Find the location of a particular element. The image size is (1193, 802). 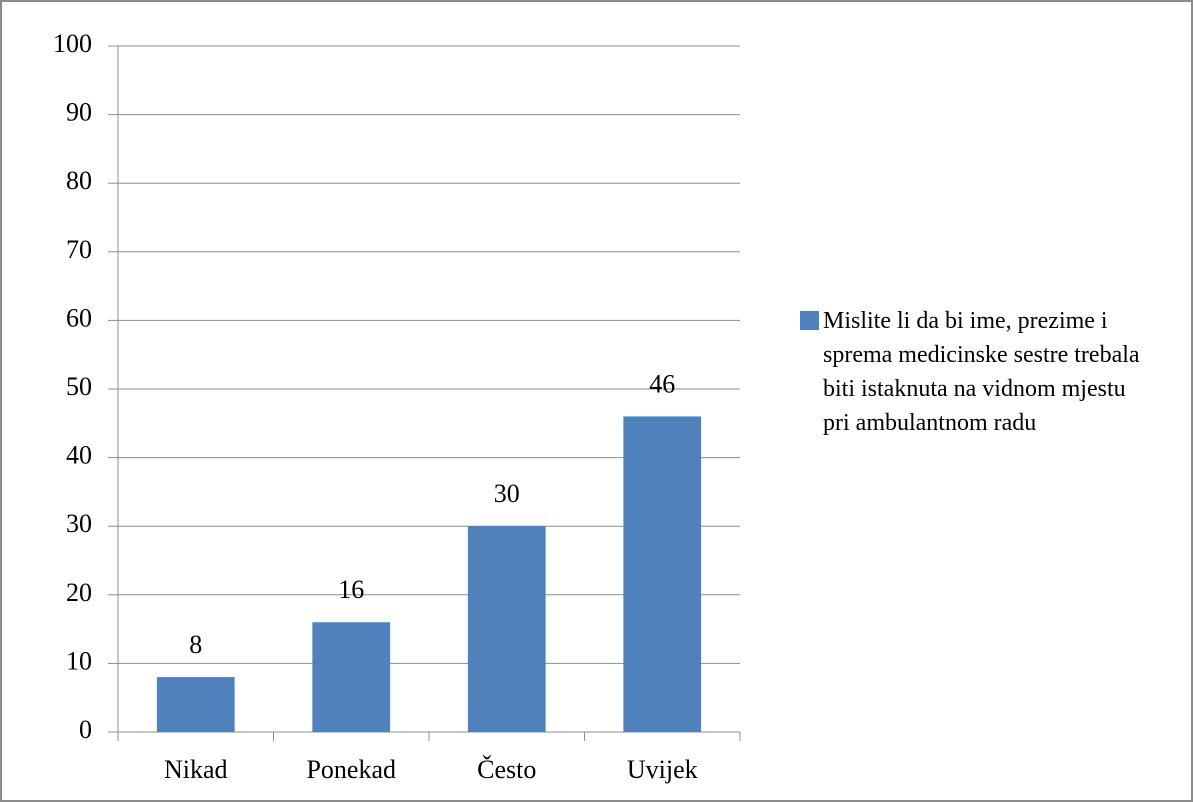

legend-swatch is located at coordinates (809, 320).